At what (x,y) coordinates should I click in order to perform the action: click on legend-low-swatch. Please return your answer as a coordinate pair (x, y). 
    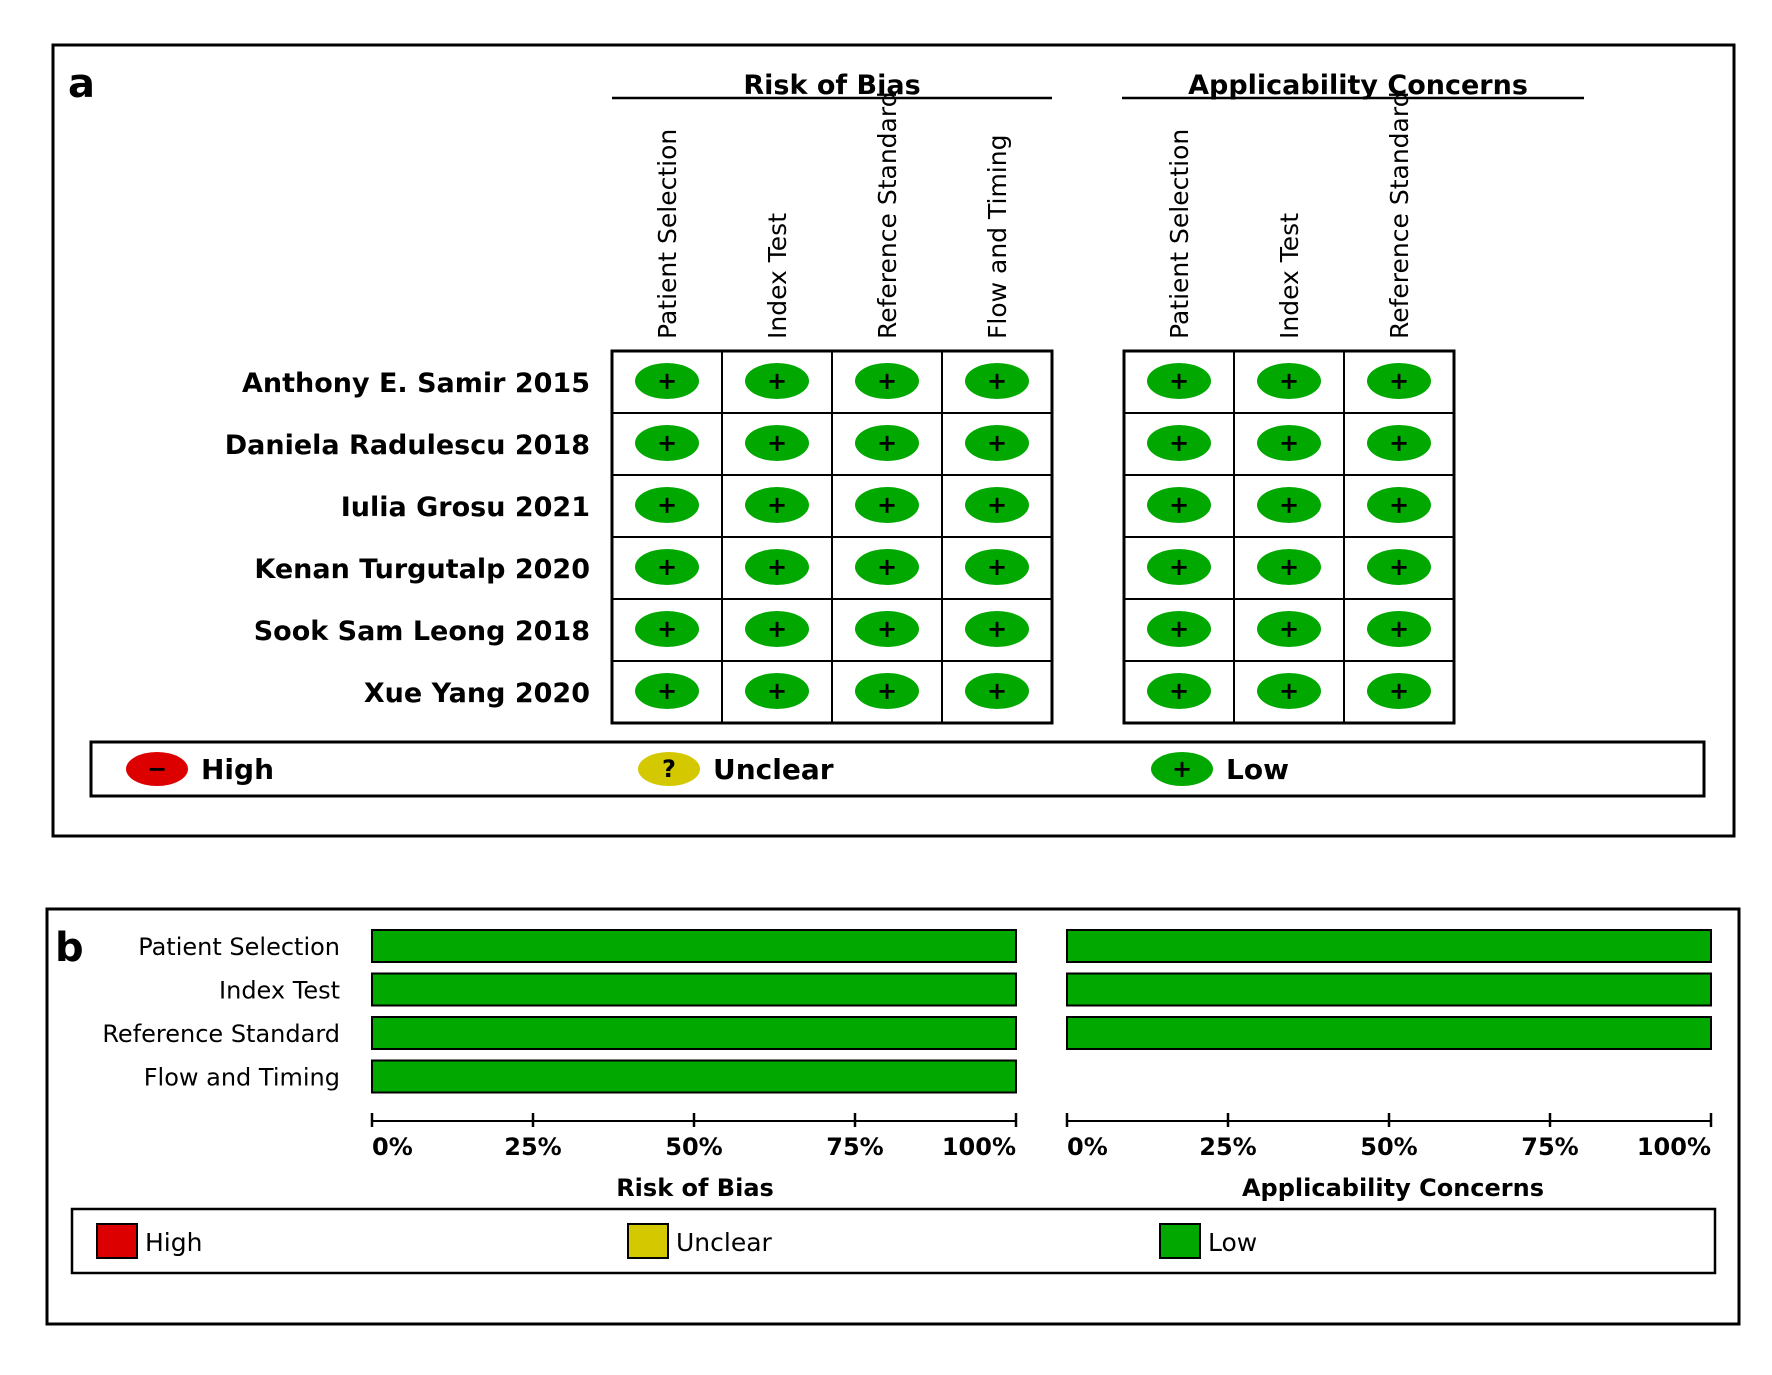
    Looking at the image, I should click on (1180, 1241).